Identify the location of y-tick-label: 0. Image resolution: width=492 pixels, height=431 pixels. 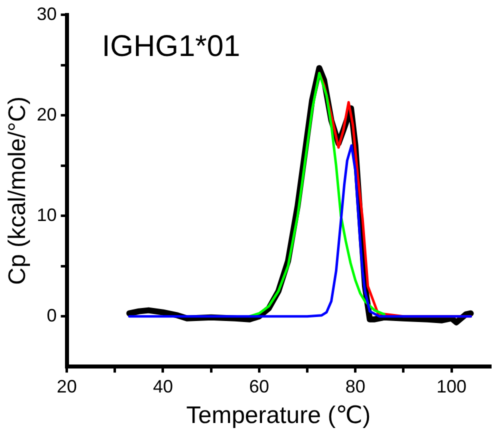
(51, 315).